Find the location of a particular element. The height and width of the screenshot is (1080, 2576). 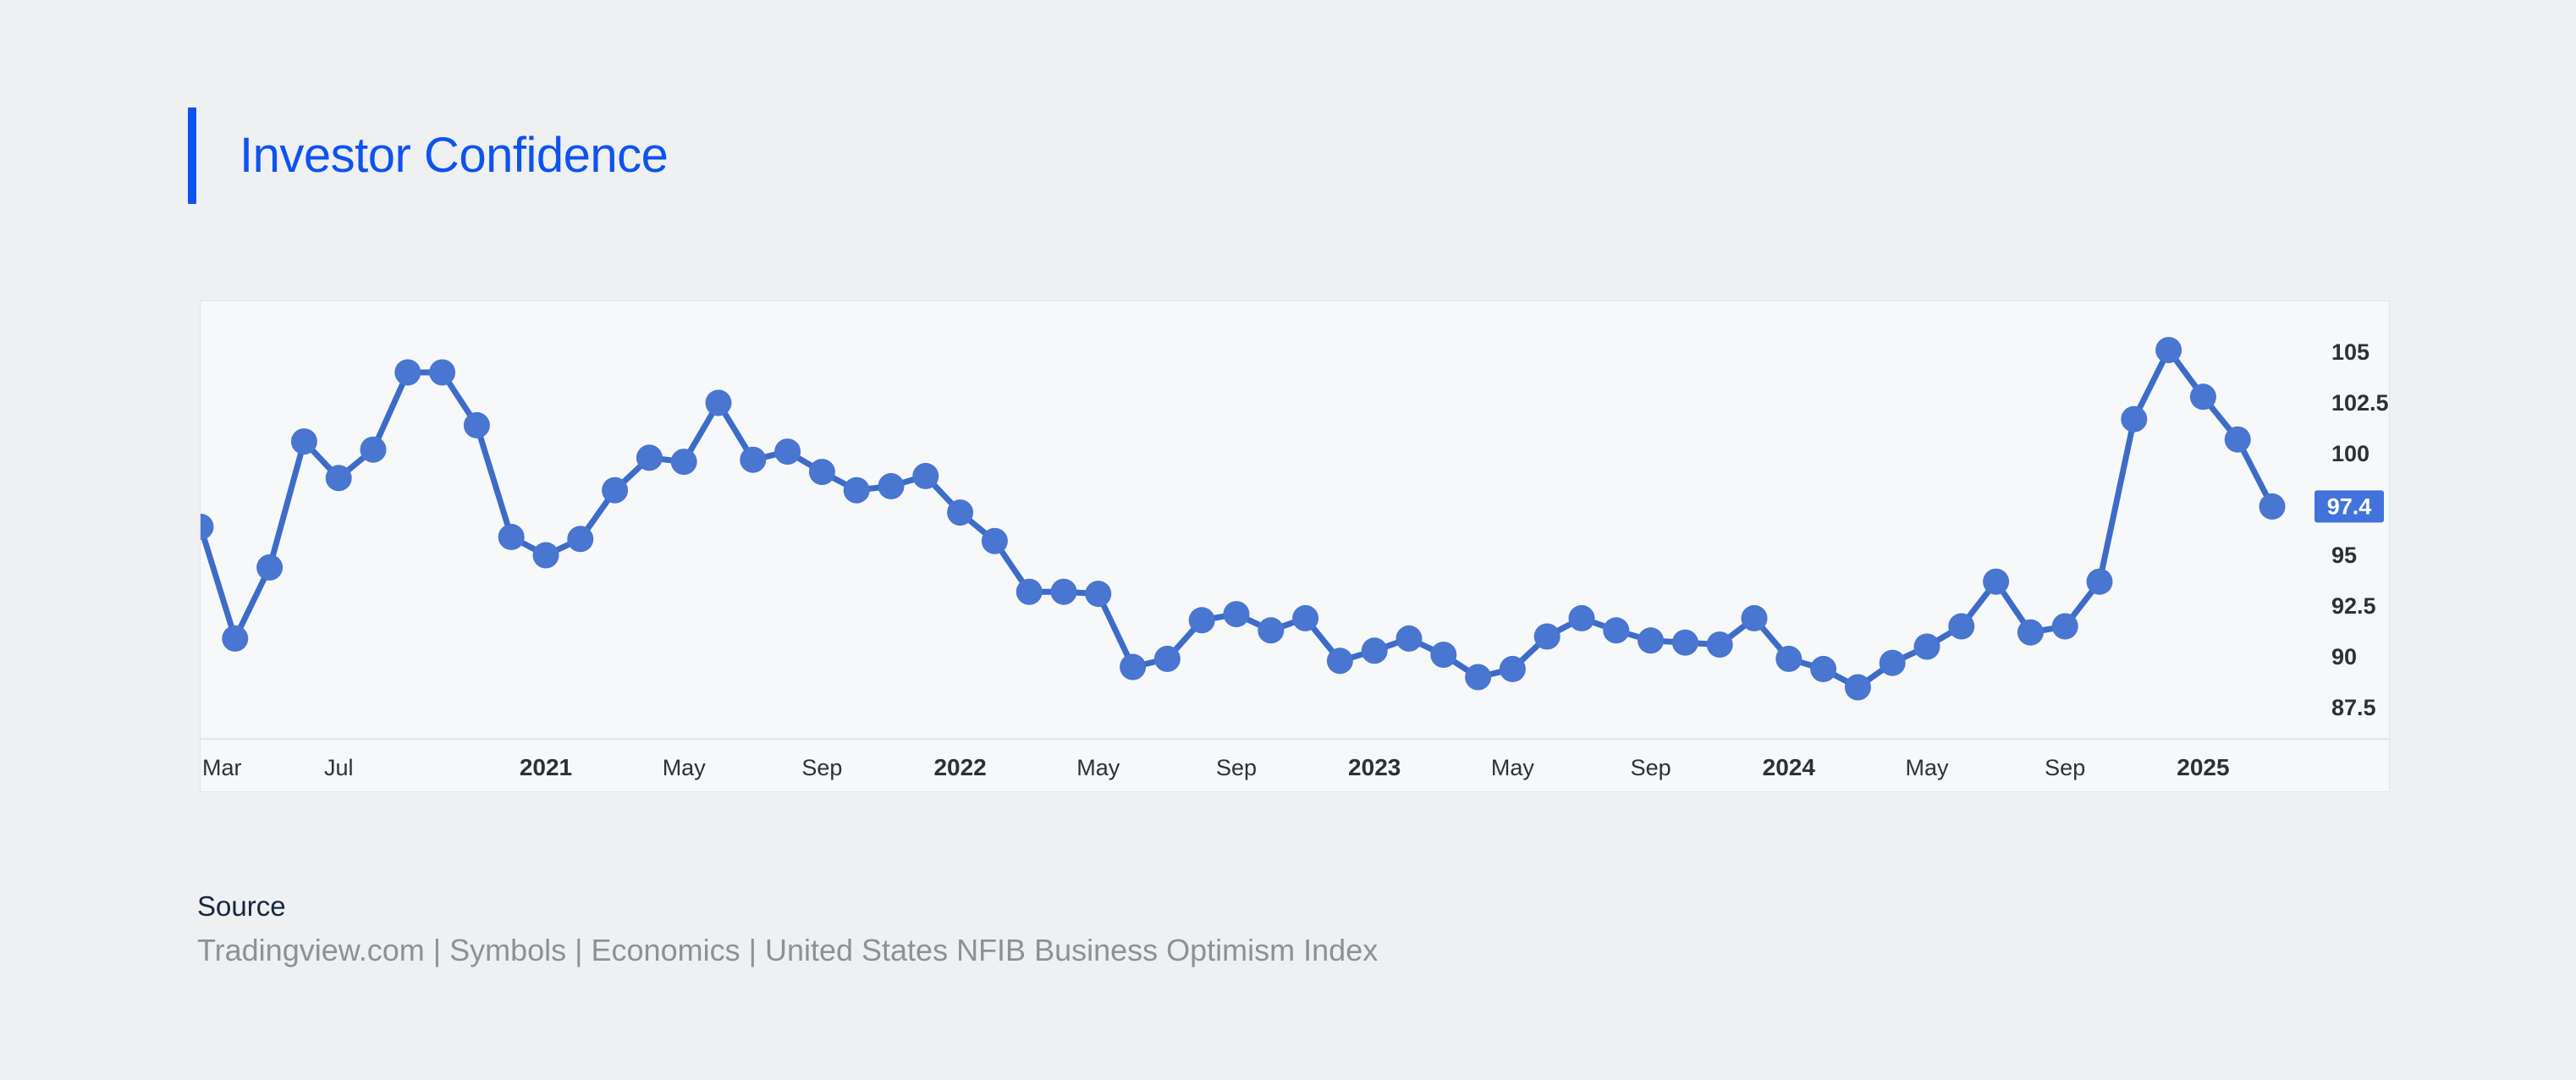

last-price-tag is located at coordinates (2349, 506).